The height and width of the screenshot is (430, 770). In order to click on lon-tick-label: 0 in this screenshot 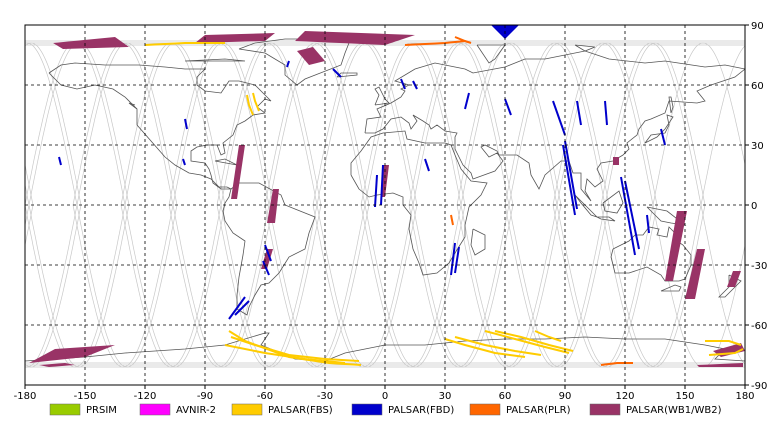, I will do `click(385, 396)`.